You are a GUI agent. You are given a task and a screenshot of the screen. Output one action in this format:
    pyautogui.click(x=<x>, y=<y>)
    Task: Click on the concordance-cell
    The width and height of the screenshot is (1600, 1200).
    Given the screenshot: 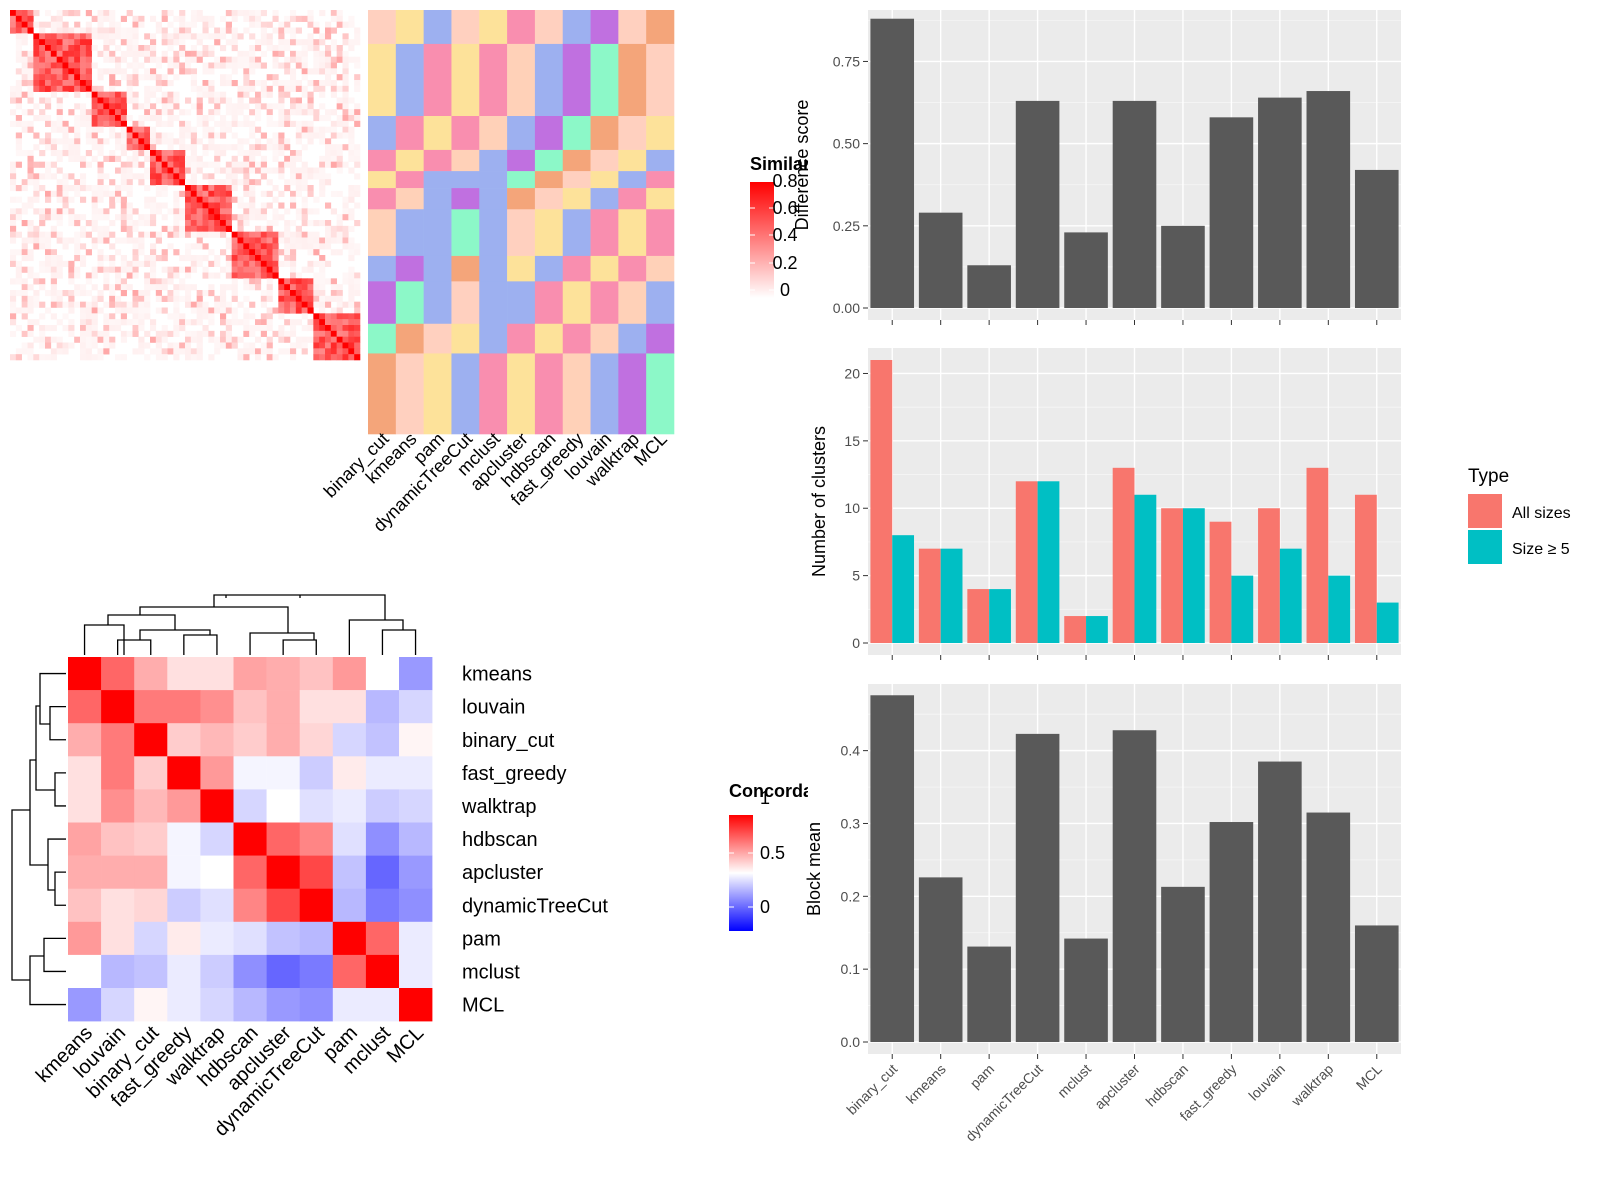 What is the action you would take?
    pyautogui.click(x=217, y=839)
    